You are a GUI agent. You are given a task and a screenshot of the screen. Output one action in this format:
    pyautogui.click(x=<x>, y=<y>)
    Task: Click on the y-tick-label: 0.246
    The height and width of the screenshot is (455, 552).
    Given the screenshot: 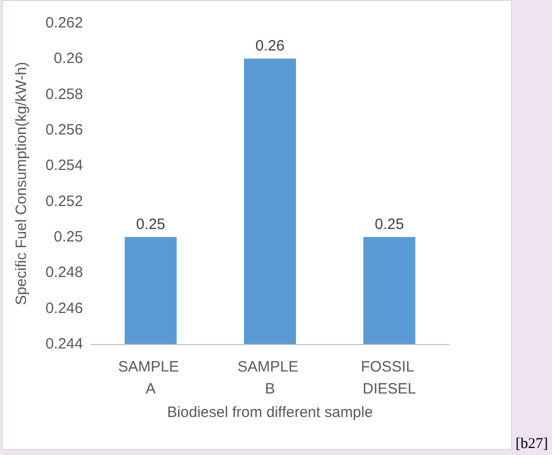 What is the action you would take?
    pyautogui.click(x=64, y=308)
    